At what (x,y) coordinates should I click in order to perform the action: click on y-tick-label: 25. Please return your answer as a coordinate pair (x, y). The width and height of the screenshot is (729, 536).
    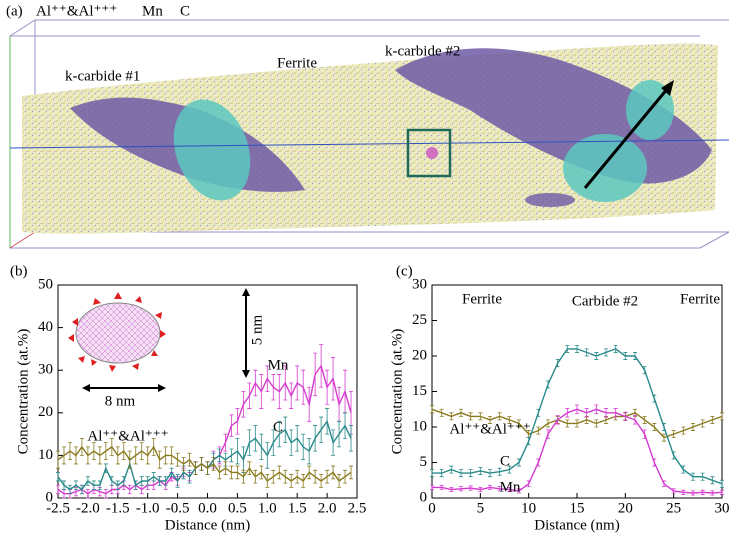
    Looking at the image, I should click on (419, 320).